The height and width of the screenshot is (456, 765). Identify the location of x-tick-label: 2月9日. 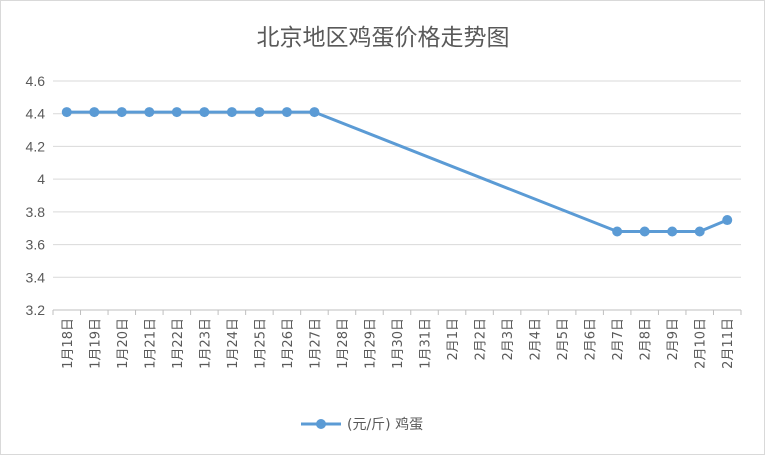
(673, 339).